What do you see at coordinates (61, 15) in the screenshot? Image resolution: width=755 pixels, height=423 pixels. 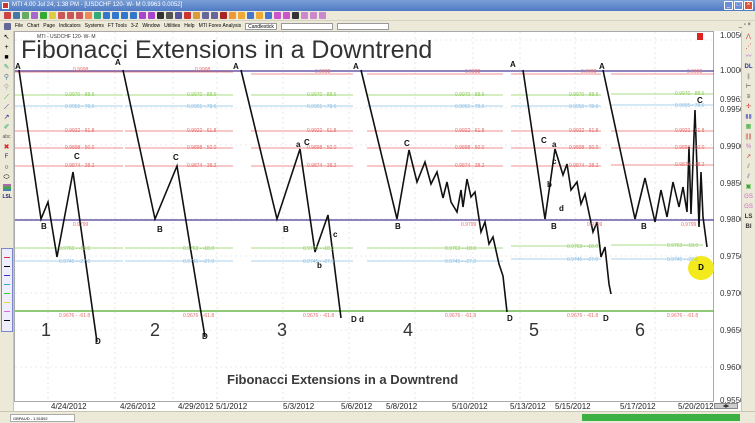 I see `bars-icon` at bounding box center [61, 15].